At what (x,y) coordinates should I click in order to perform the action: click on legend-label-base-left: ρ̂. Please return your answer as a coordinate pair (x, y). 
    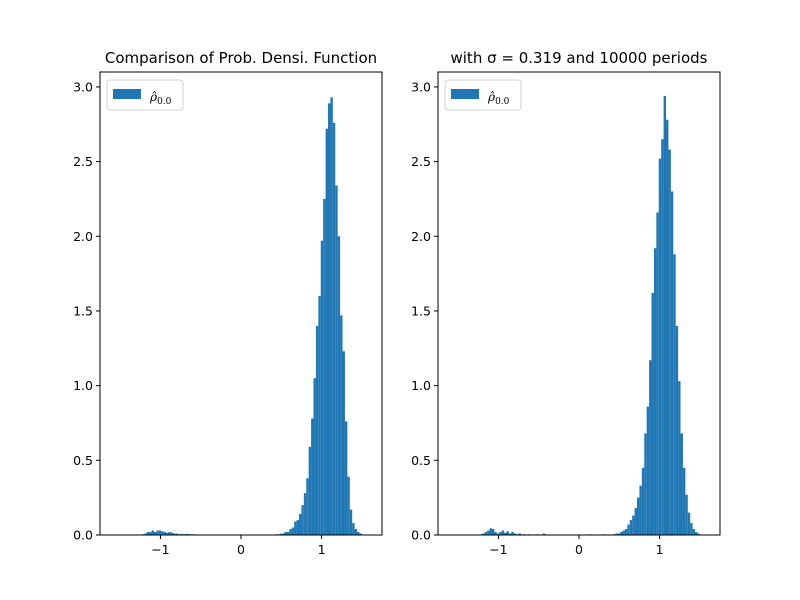
    Looking at the image, I should click on (153, 97).